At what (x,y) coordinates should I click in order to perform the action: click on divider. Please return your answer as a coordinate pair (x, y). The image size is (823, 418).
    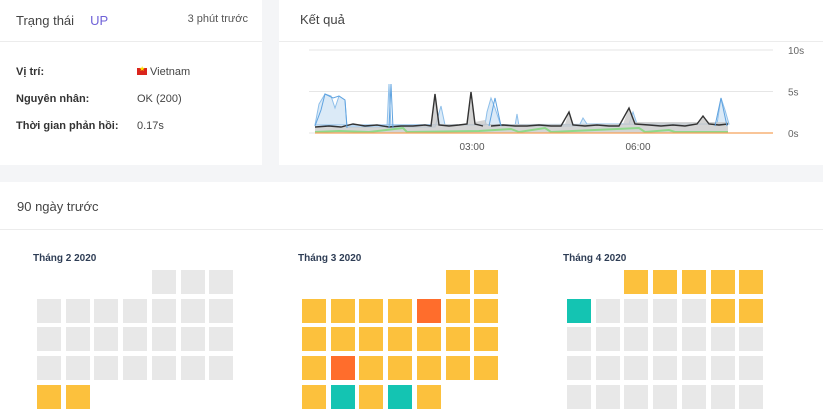
    Looking at the image, I should click on (131, 41).